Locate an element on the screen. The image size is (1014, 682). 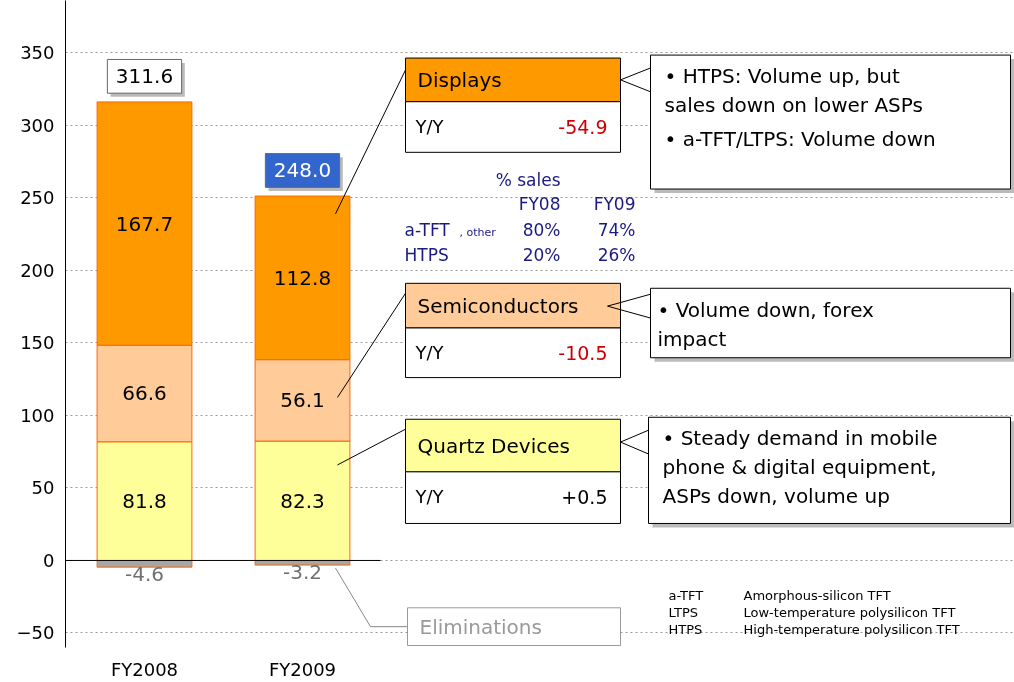
text: Quartz Devices is located at coordinates (493, 445).